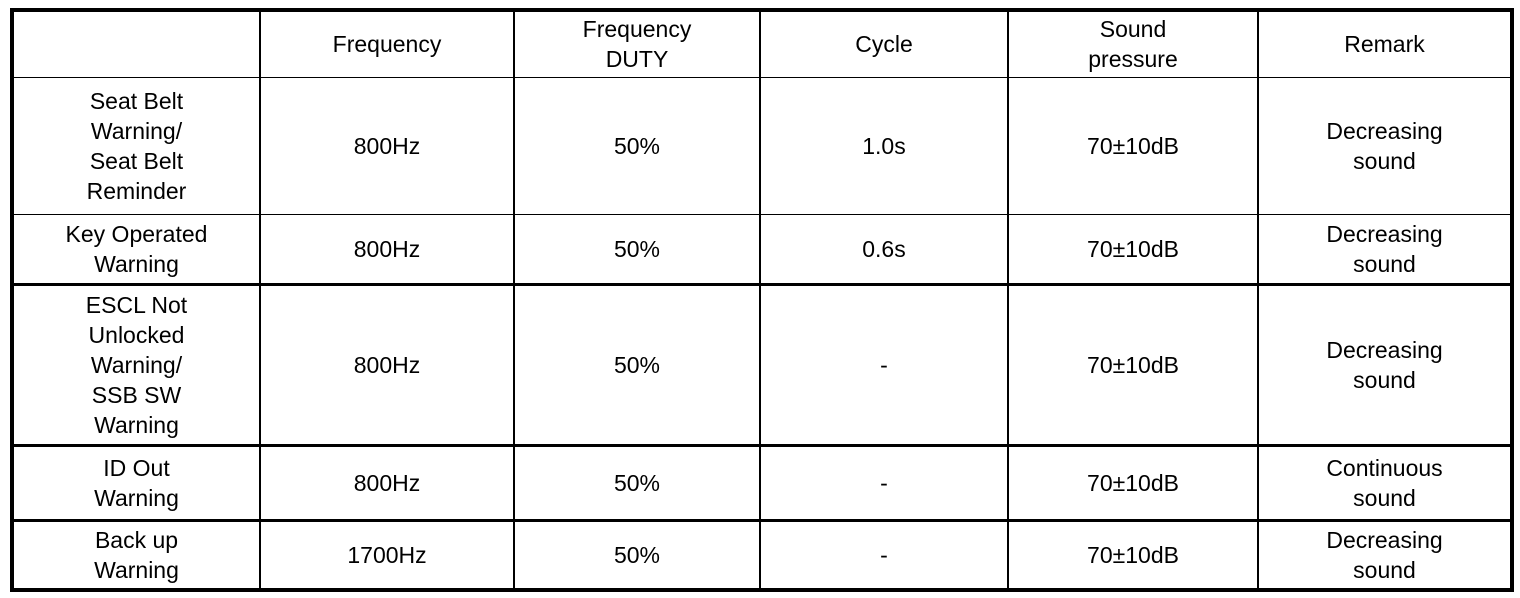 This screenshot has width=1520, height=598. What do you see at coordinates (637, 44) in the screenshot?
I see `header-cell-frequency-duty: Frequency DUTY` at bounding box center [637, 44].